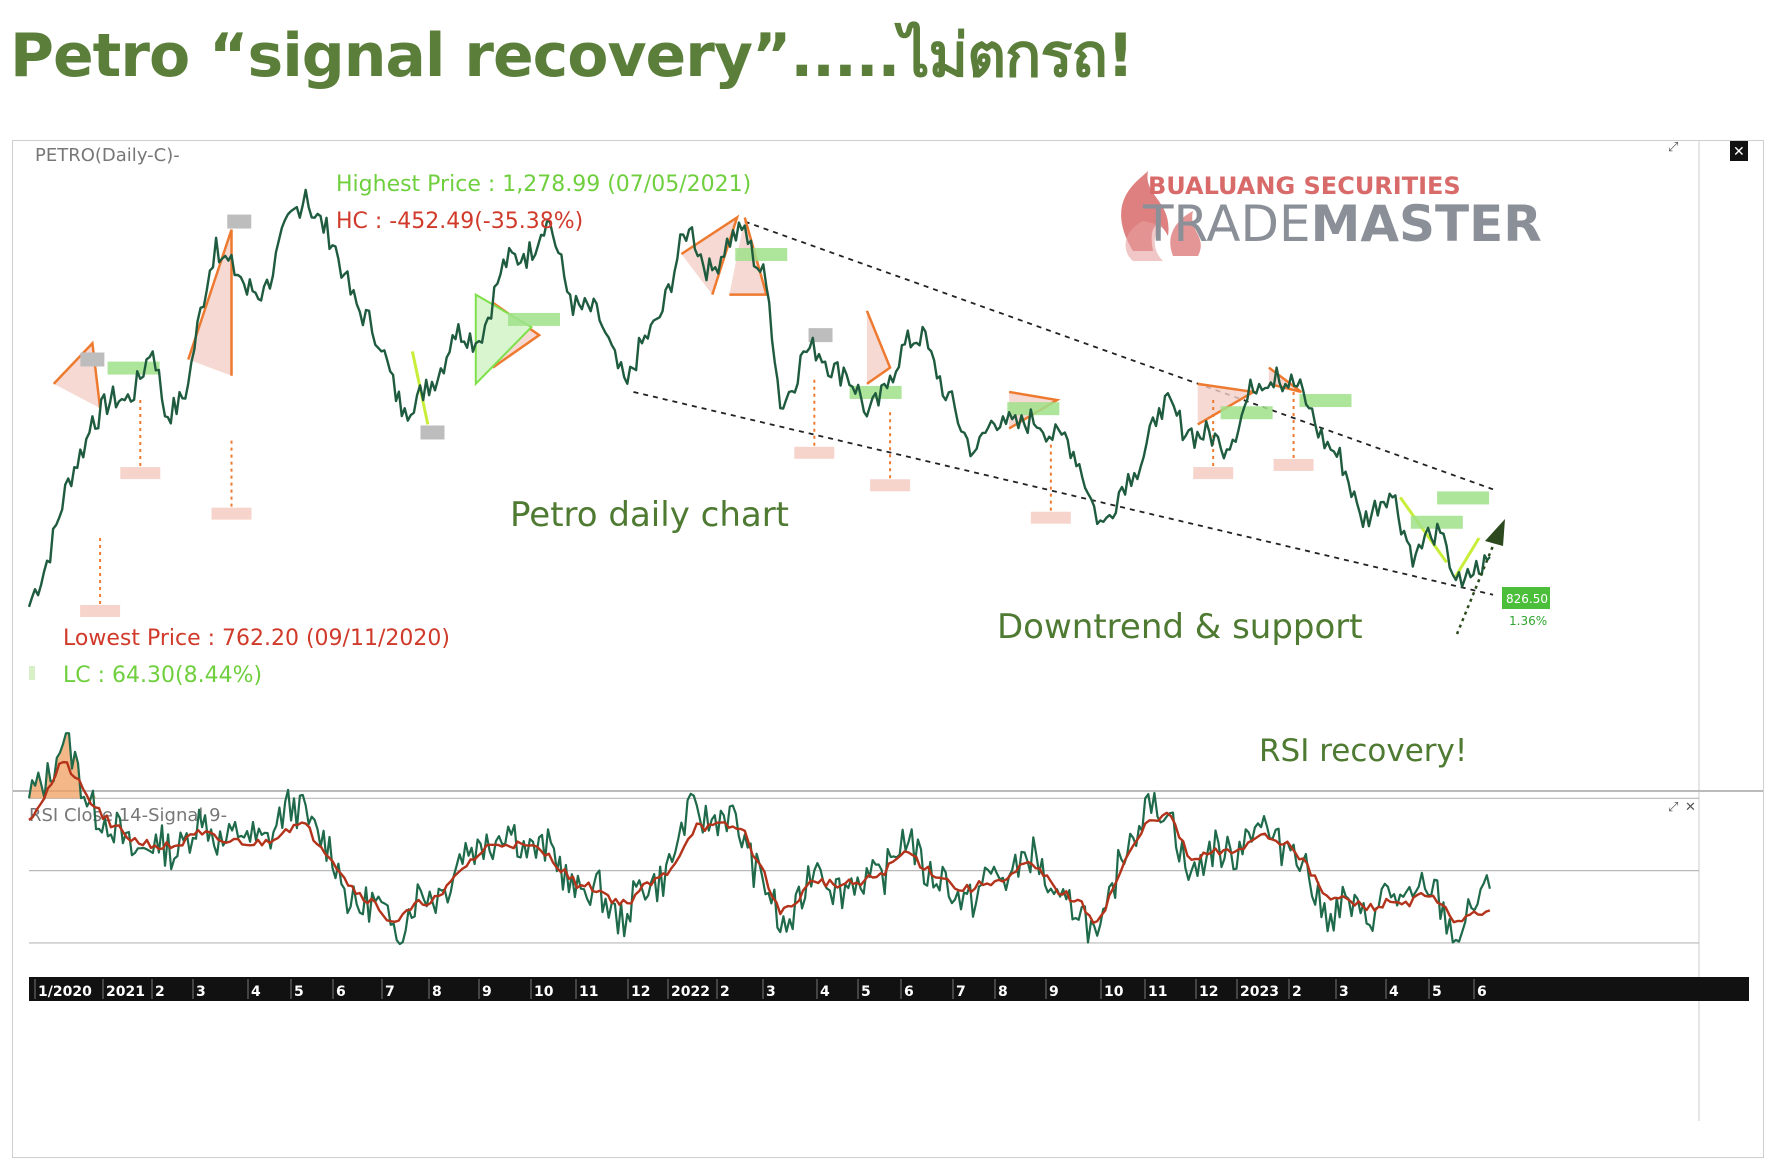 The height and width of the screenshot is (1164, 1774). What do you see at coordinates (1259, 992) in the screenshot?
I see `x-tick-label-25: 2023` at bounding box center [1259, 992].